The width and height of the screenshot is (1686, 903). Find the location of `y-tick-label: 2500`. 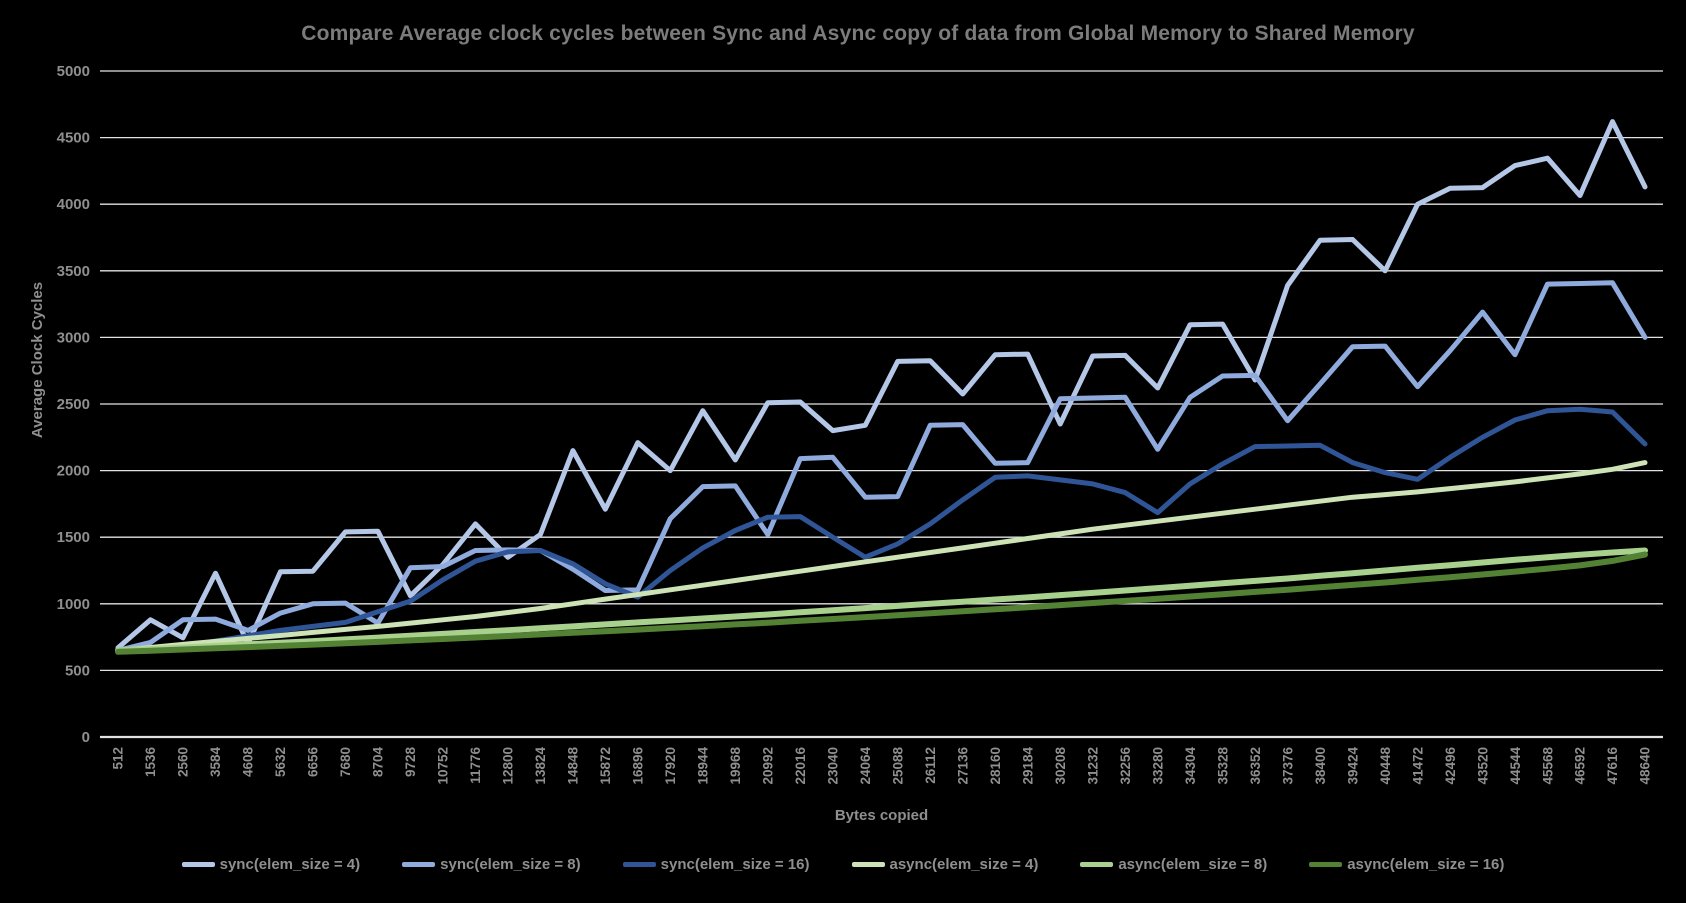

y-tick-label: 2500 is located at coordinates (73, 404).